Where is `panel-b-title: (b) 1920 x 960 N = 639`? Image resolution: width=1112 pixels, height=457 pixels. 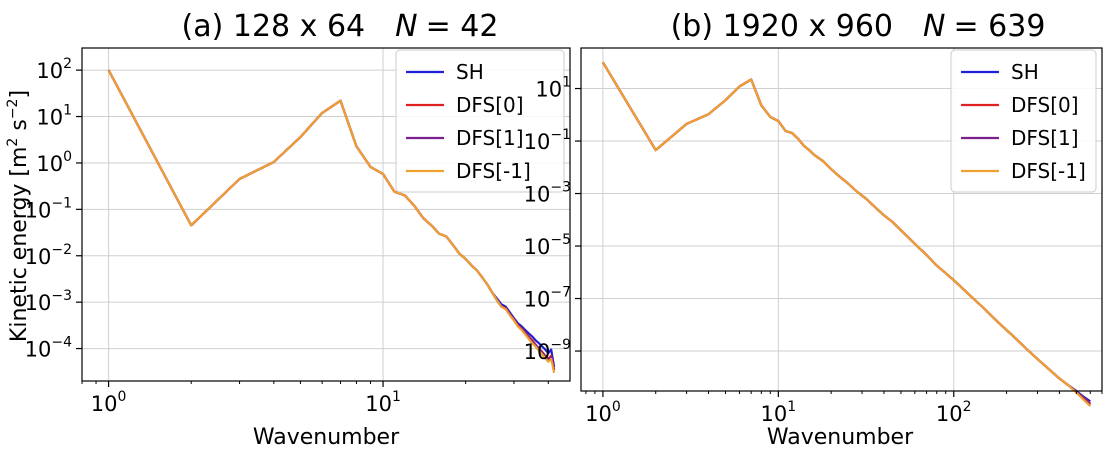 panel-b-title: (b) 1920 x 960 N = 639 is located at coordinates (858, 26).